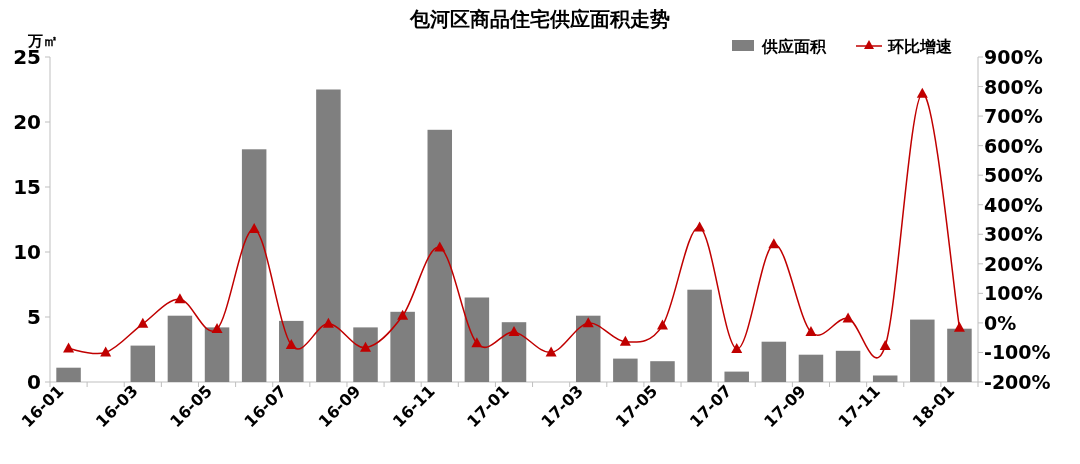 The width and height of the screenshot is (1080, 464). I want to click on y2-tick-label: -200%, so click(1017, 382).